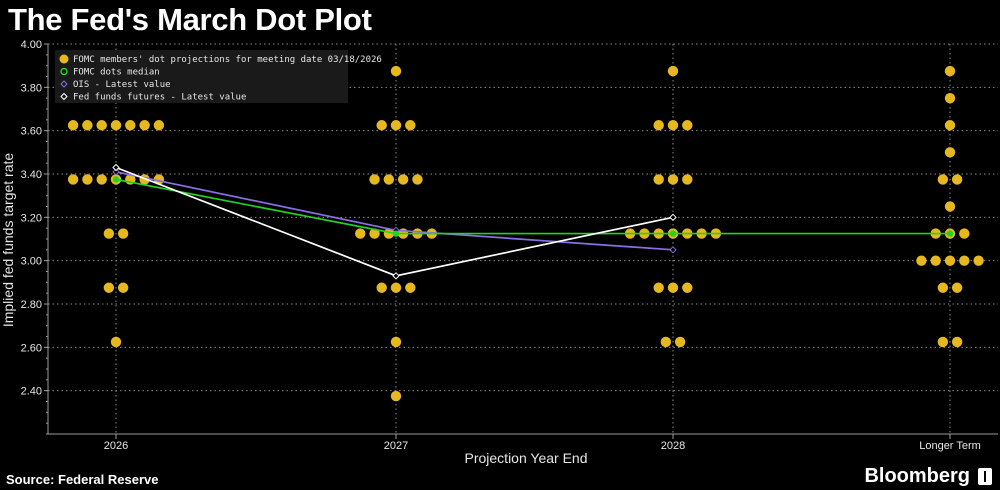 Image resolution: width=1000 pixels, height=490 pixels. I want to click on y-tick-label: 3.60, so click(31, 132).